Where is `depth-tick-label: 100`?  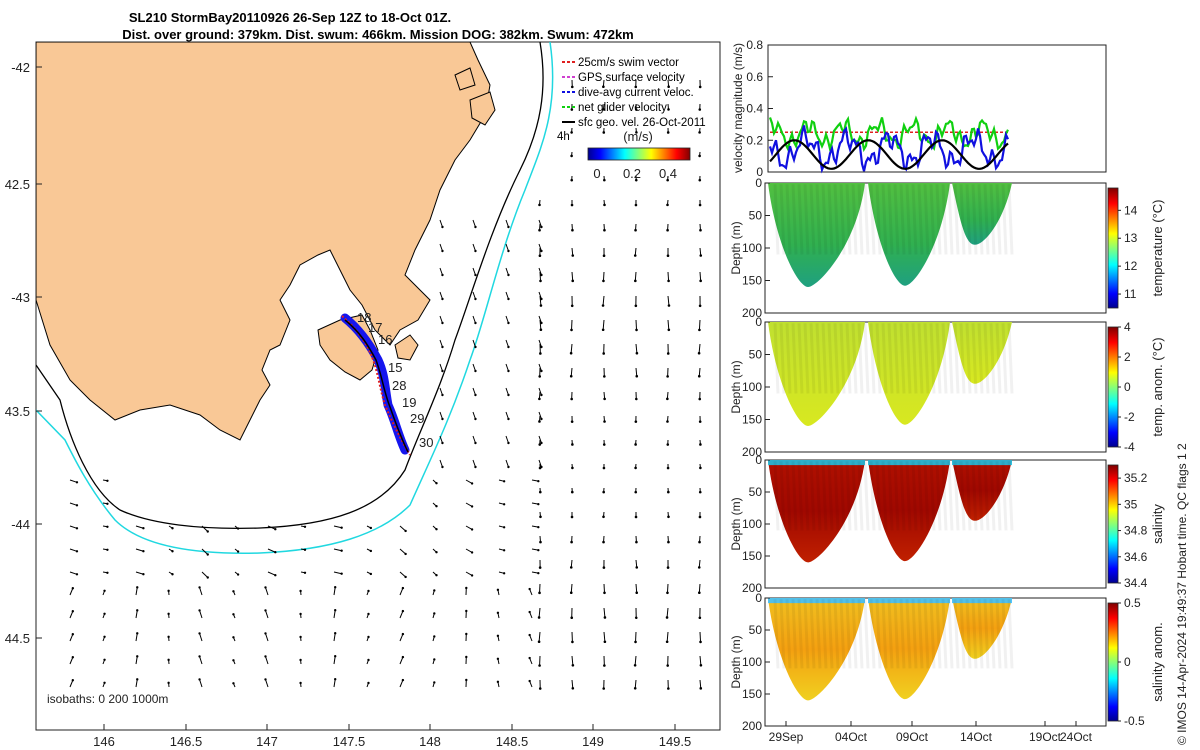 depth-tick-label: 100 is located at coordinates (752, 662).